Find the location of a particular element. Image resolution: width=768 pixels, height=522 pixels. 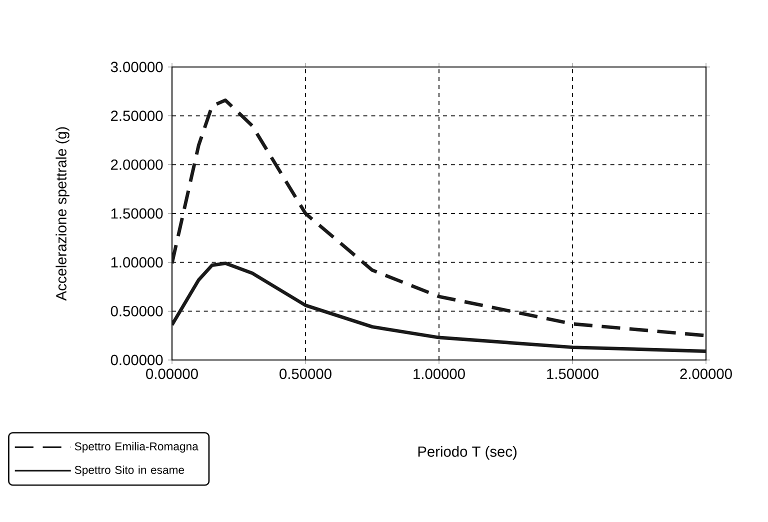

x-tick-label: 0.50000 is located at coordinates (306, 374).